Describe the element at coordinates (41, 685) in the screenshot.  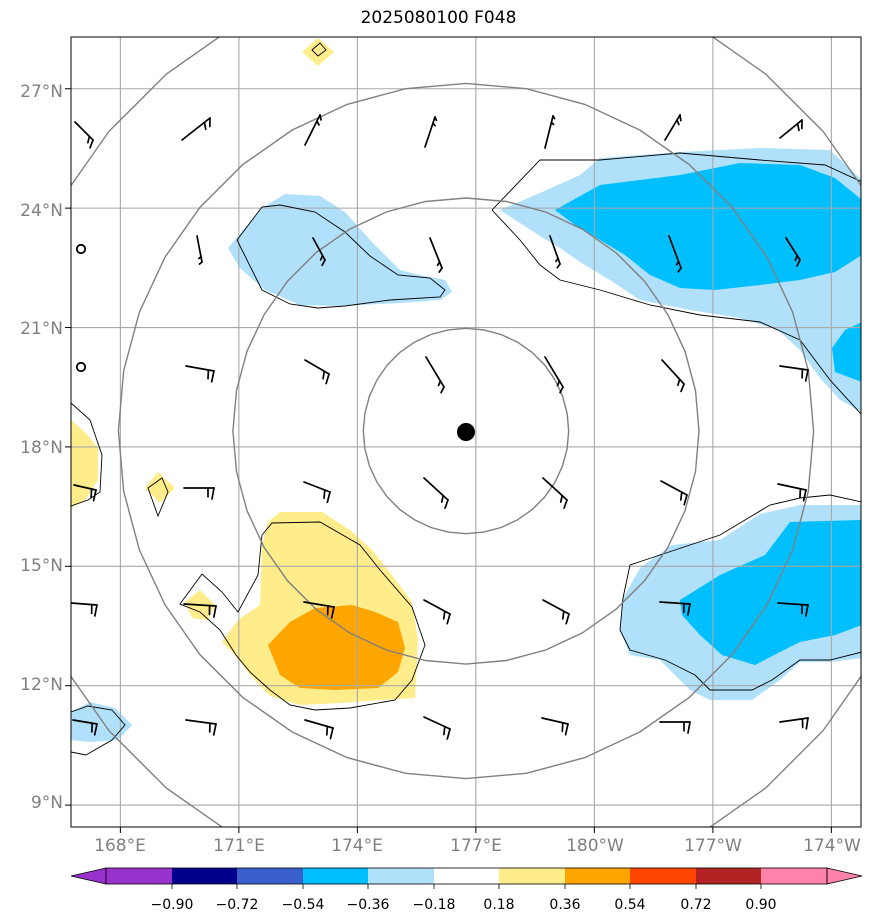
I see `lat-label-12n: 12°N` at that location.